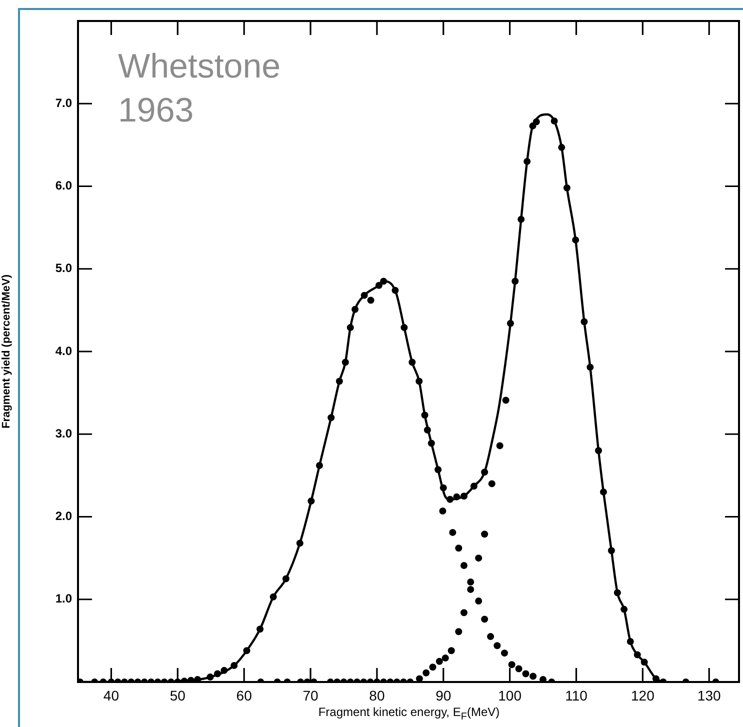  I want to click on y-tick-label: 3.0, so click(63, 433).